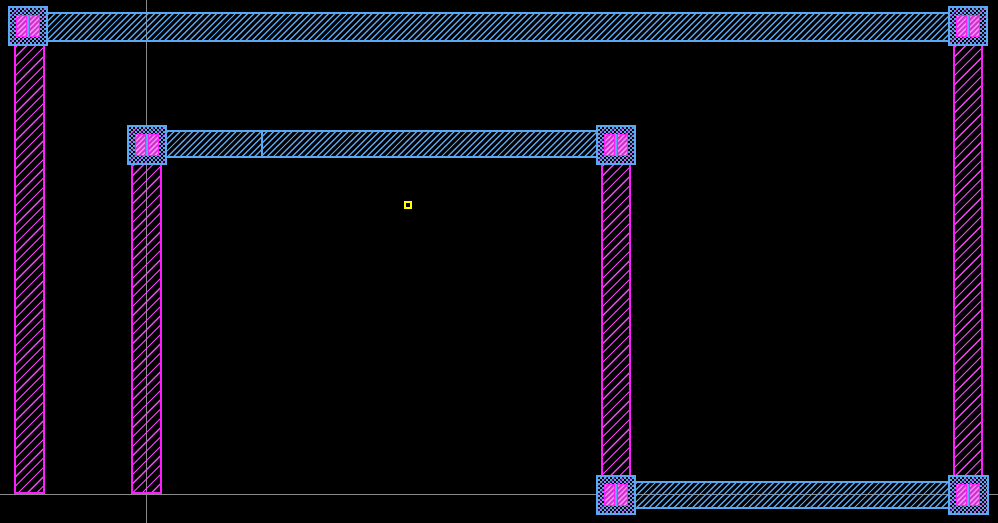 The width and height of the screenshot is (998, 523). What do you see at coordinates (968, 260) in the screenshot?
I see `metal2-wire-right` at bounding box center [968, 260].